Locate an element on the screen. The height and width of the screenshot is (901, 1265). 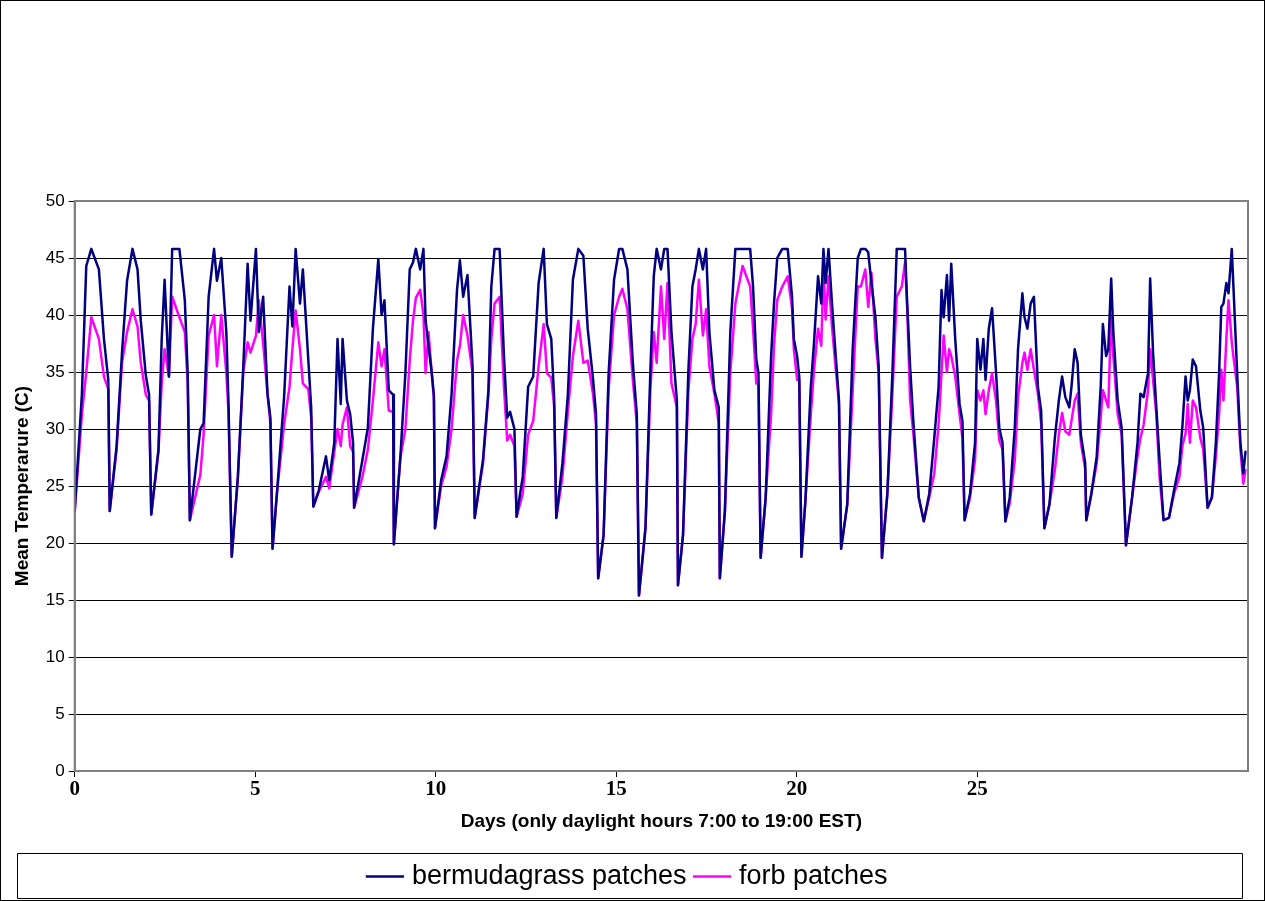
legend-label: bermudagrass patches is located at coordinates (549, 874).